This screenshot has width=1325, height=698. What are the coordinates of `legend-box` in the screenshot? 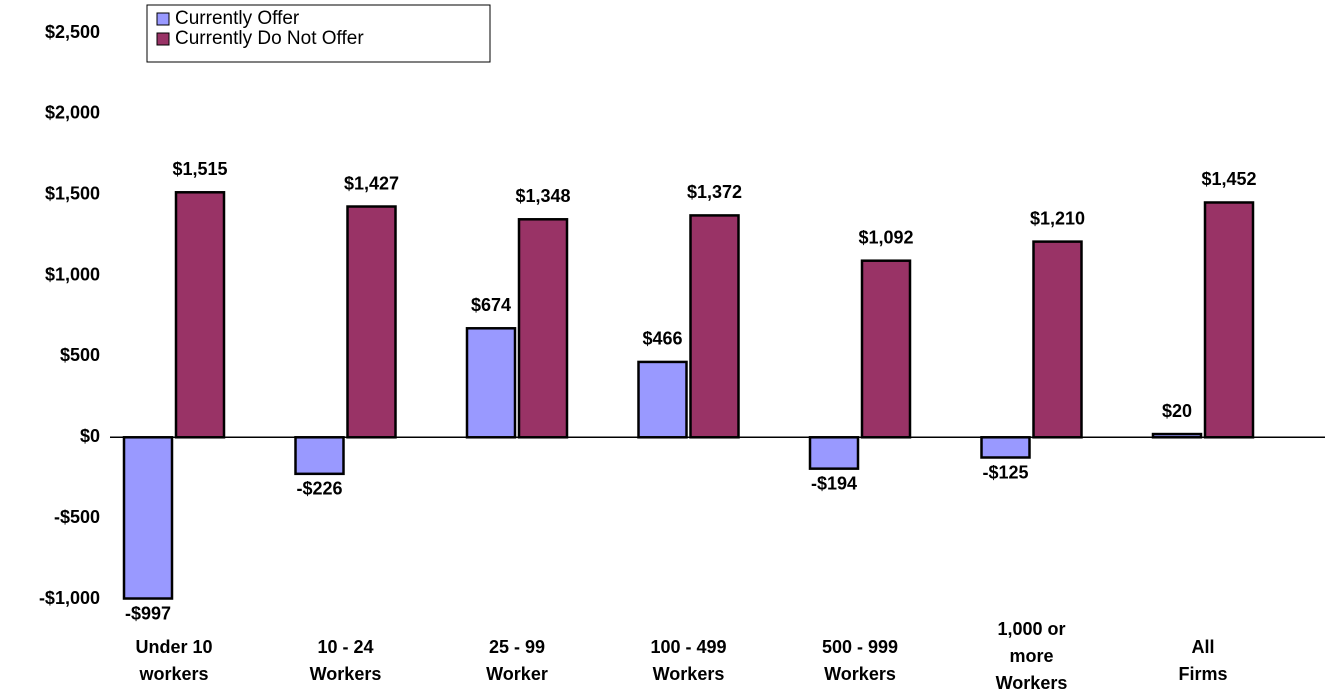 It's located at (318, 33).